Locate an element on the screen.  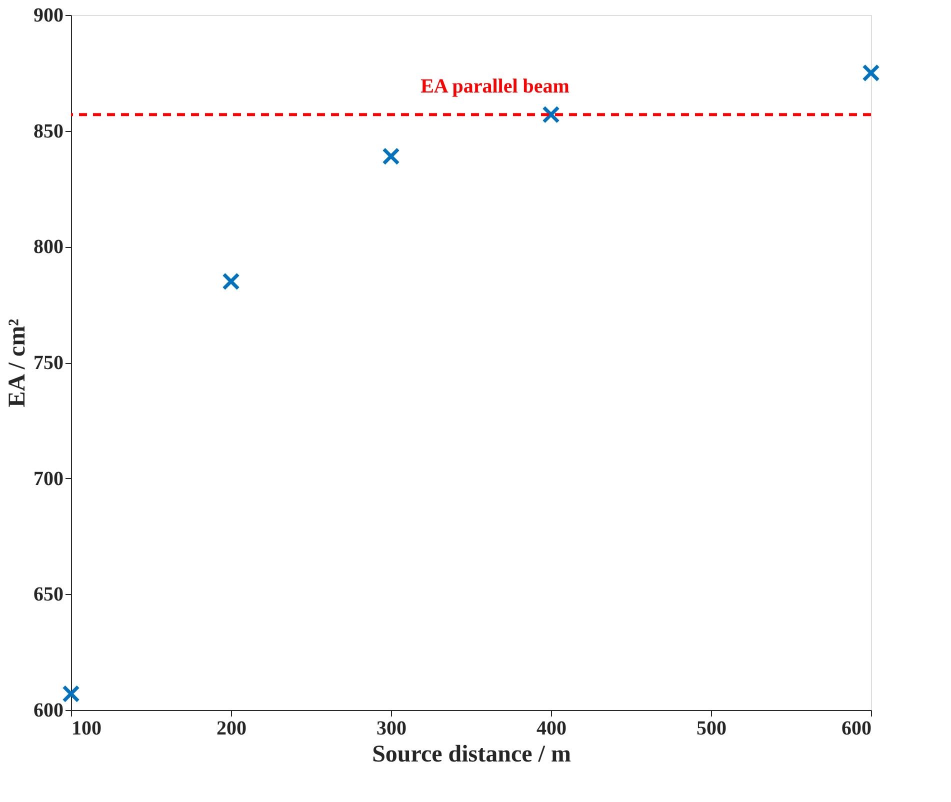
ref-line-label: EA parallel beam is located at coordinates (495, 87).